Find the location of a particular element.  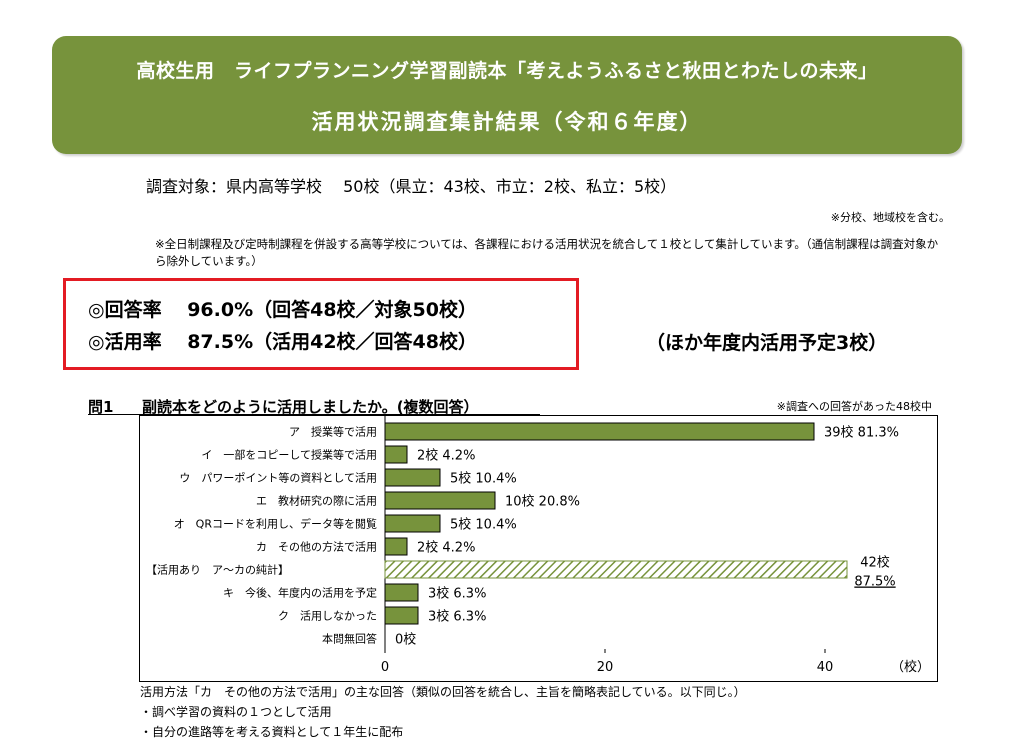

x-tick-label: 0 is located at coordinates (385, 667).